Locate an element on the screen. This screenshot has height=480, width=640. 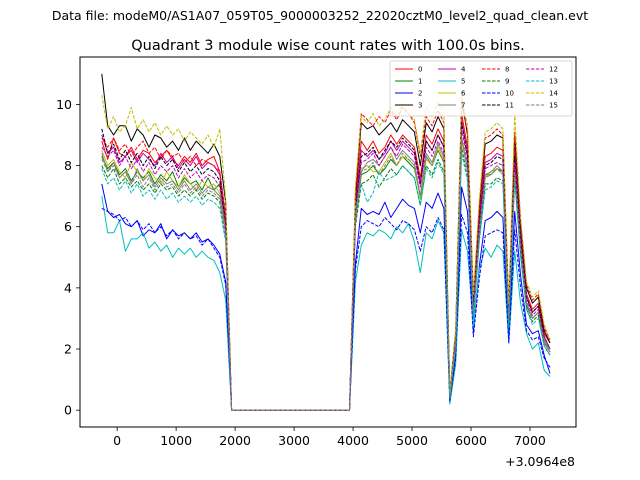
y-tick-label: 6 is located at coordinates (68, 226).